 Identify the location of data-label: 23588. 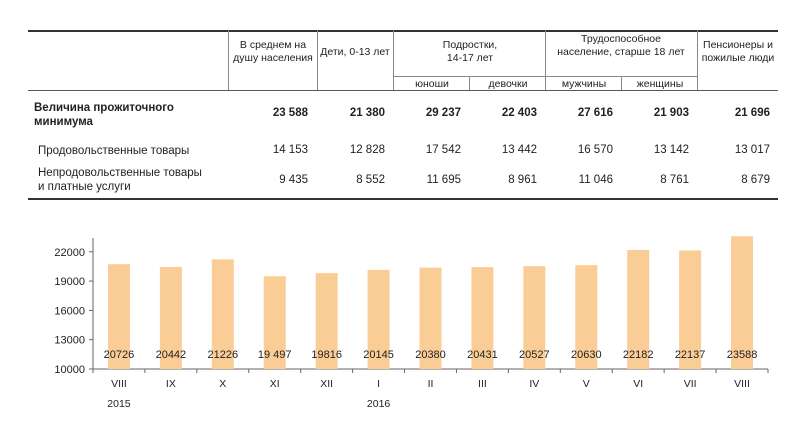
(742, 355).